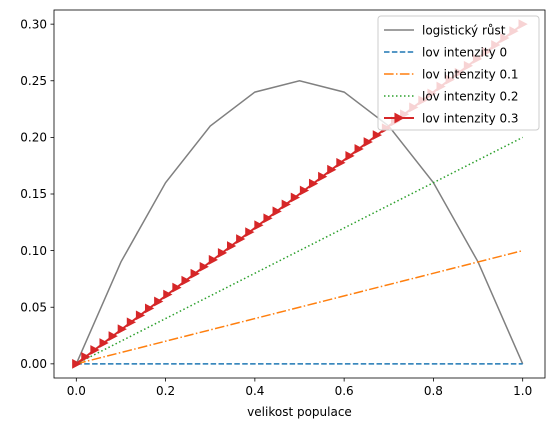 This screenshot has height=432, width=556. I want to click on y-tick-label: 0.25, so click(33, 81).